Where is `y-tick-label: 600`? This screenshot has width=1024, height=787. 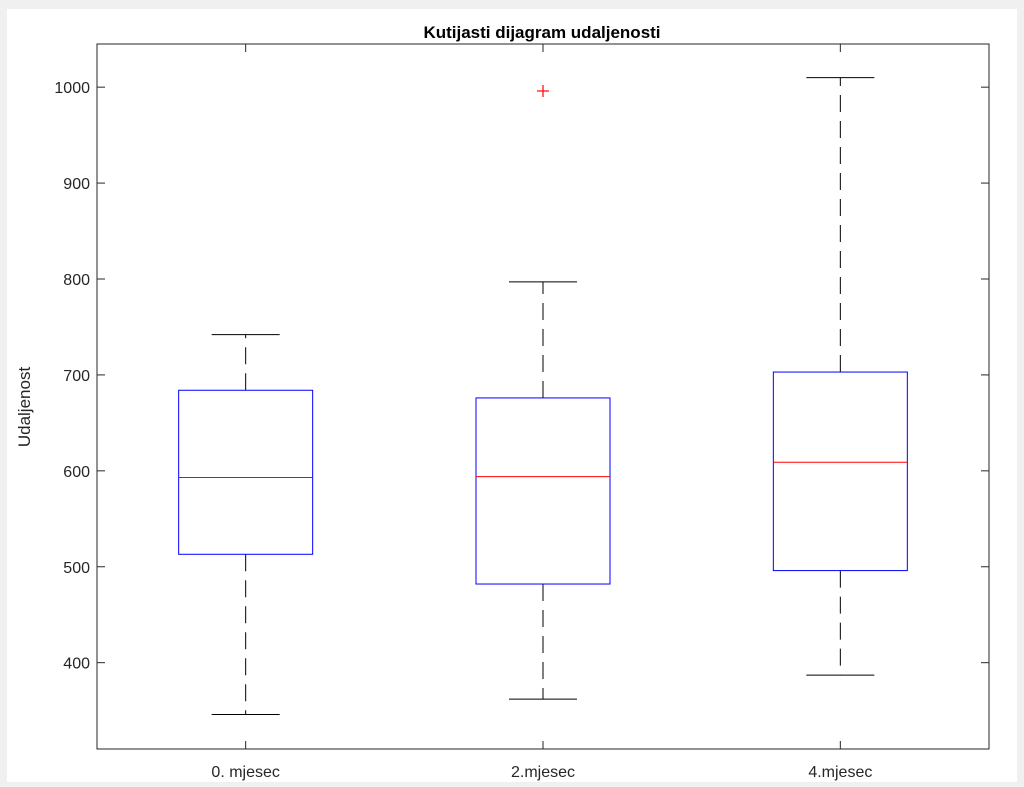
y-tick-label: 600 is located at coordinates (76, 472).